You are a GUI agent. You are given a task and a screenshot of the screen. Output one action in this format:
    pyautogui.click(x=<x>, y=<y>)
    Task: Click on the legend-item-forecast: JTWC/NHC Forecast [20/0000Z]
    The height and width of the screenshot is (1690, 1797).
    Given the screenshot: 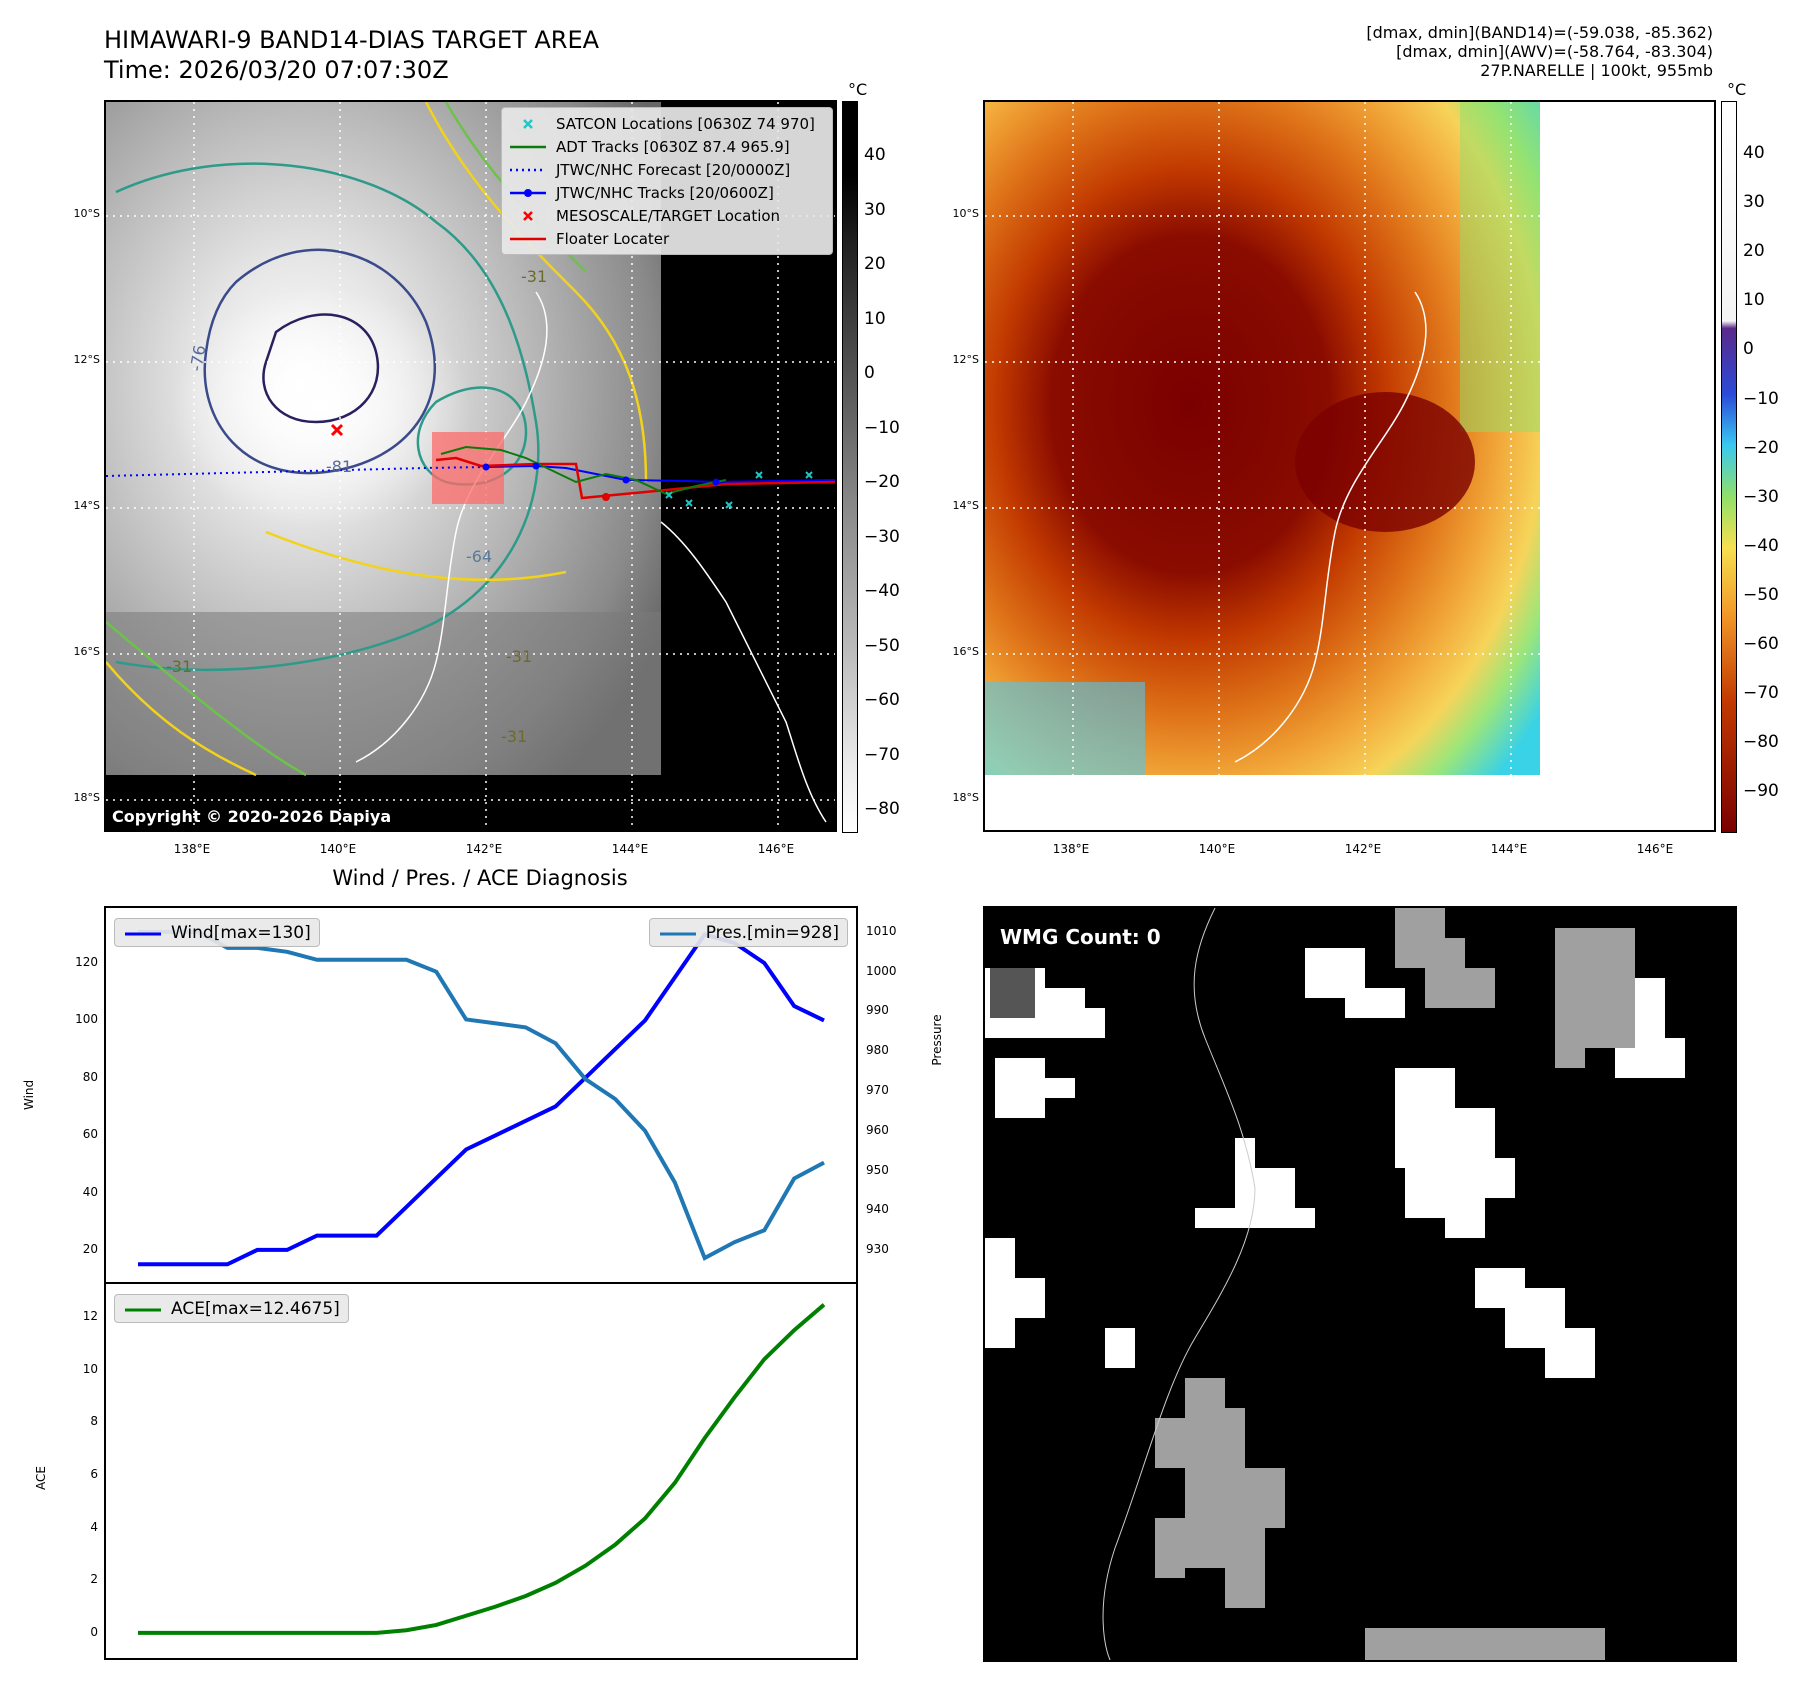 What is the action you would take?
    pyautogui.click(x=667, y=169)
    